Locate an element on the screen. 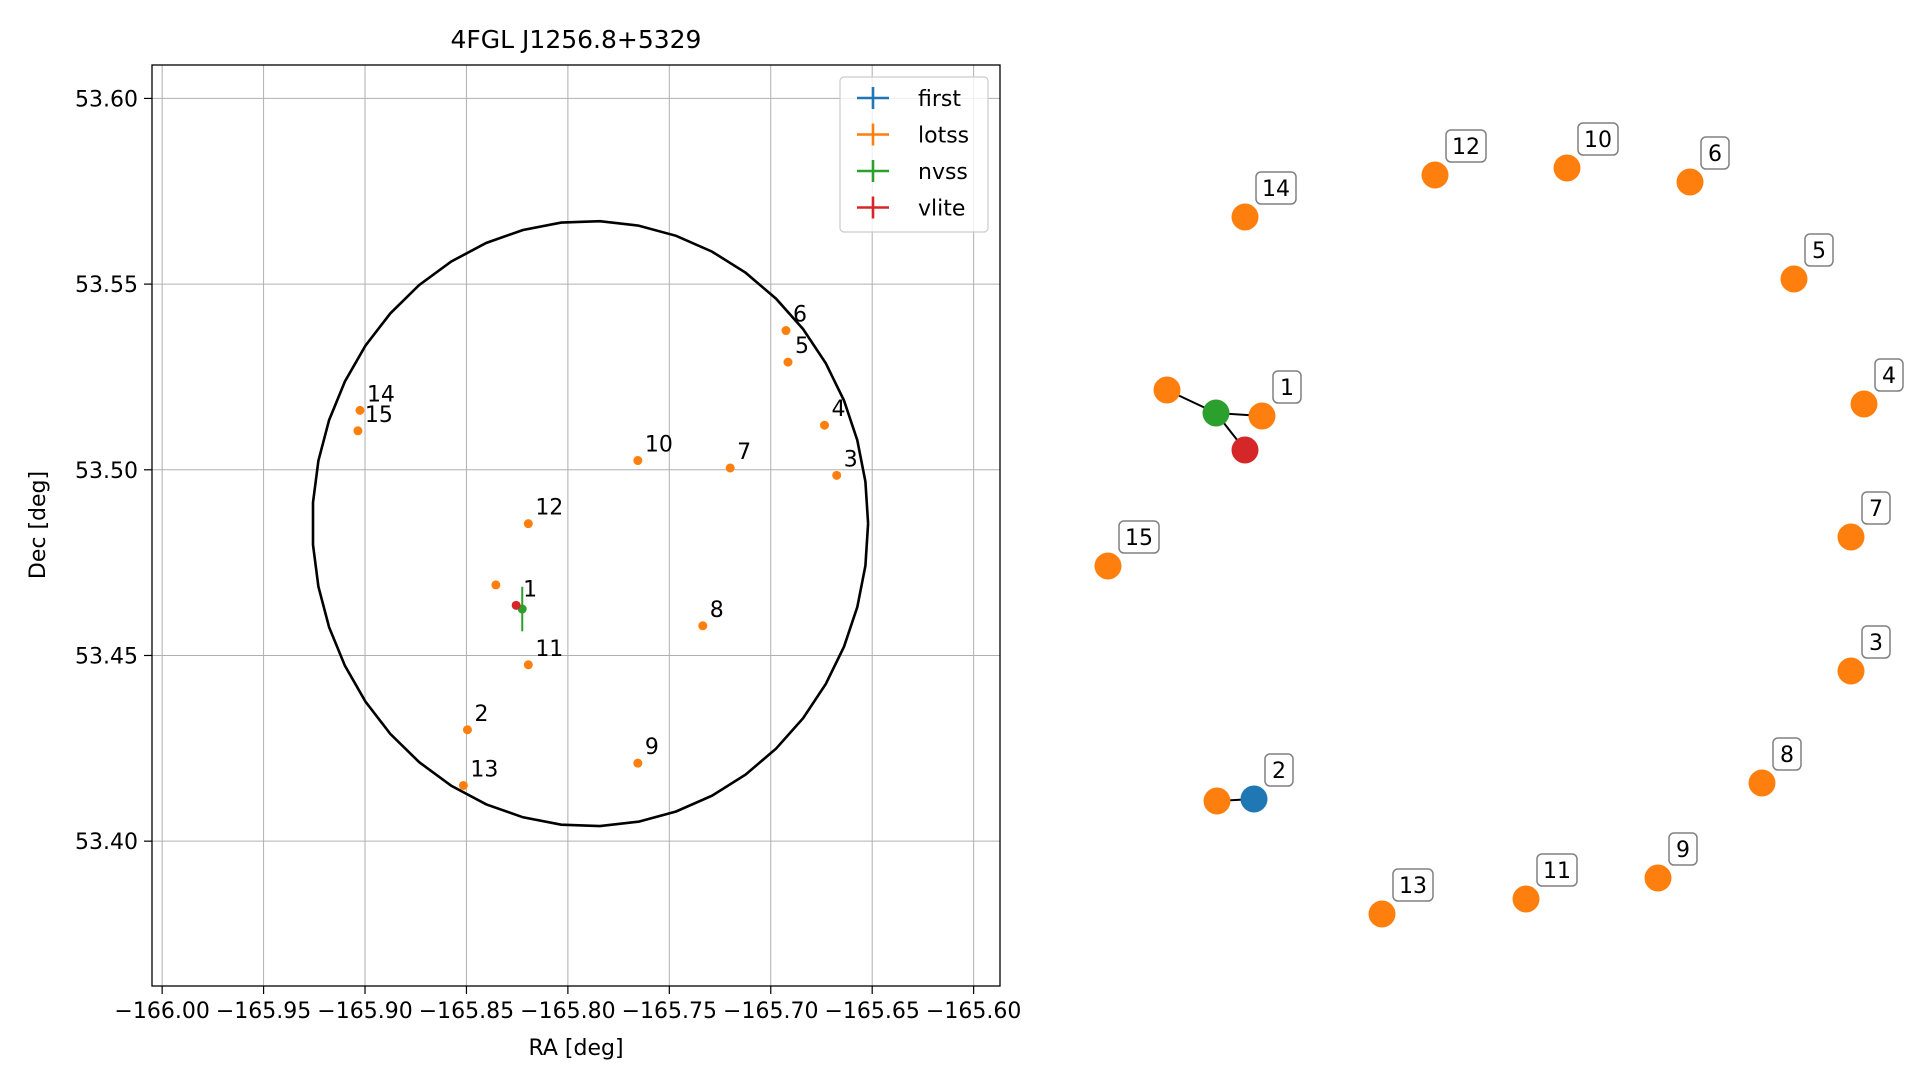  x-tick-label: −165.65 is located at coordinates (871, 1011).